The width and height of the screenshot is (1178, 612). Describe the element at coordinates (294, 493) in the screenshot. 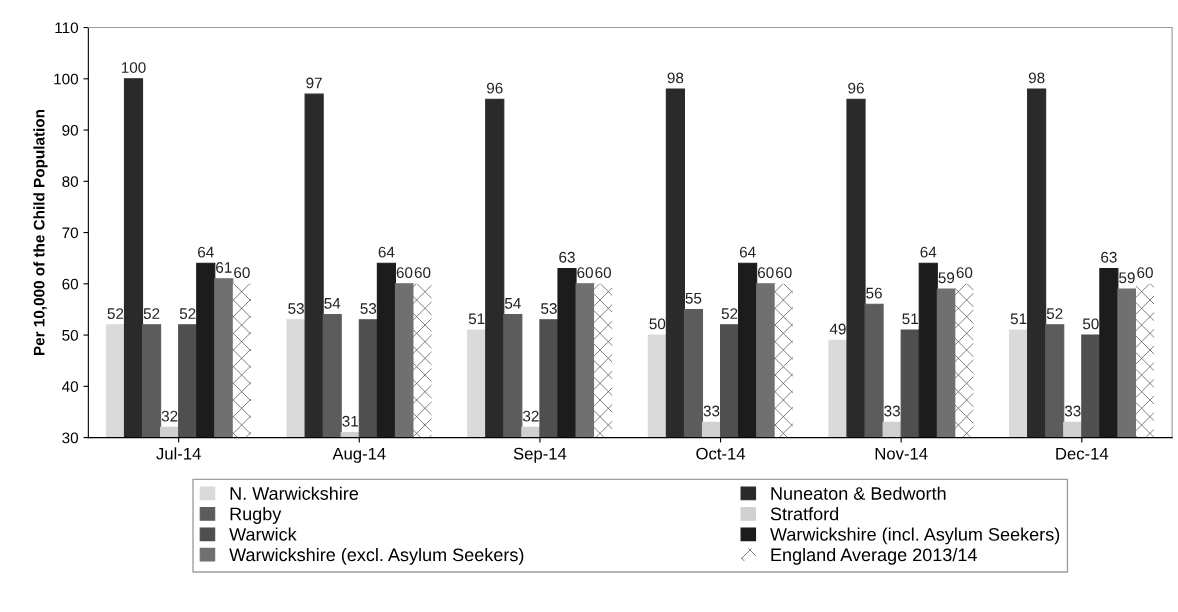

I see `legend-label: N. Warwickshire` at that location.